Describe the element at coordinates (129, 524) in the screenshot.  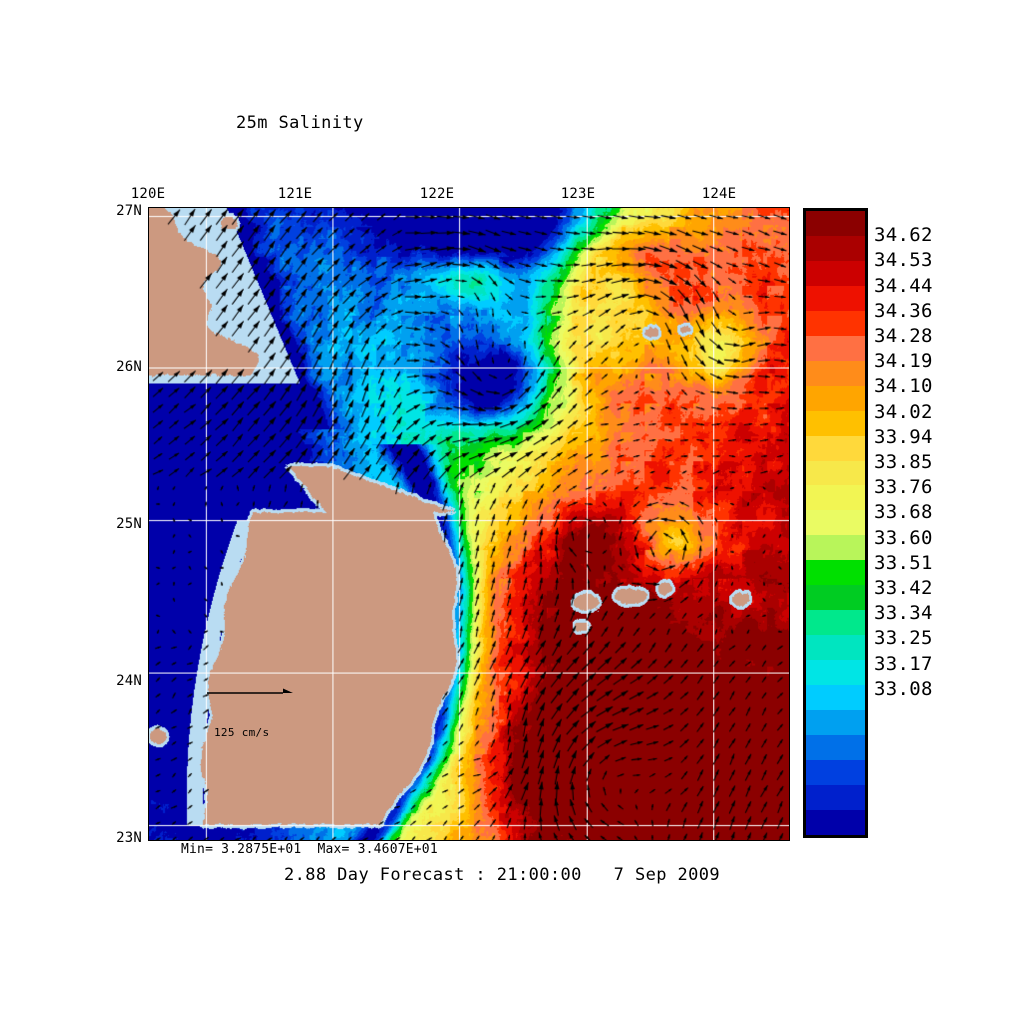
I see `lat-tick-25n: 25N` at that location.